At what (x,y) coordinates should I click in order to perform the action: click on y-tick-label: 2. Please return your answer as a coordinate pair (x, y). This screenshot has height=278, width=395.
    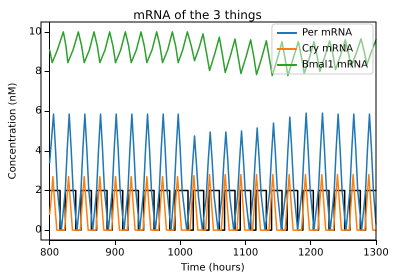
    Looking at the image, I should click on (38, 190).